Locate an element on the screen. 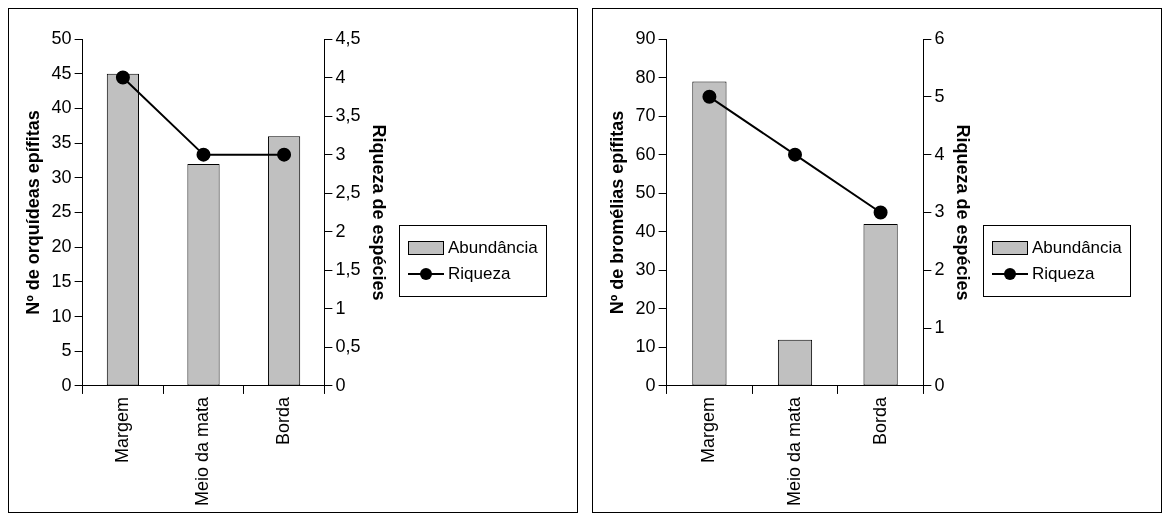 This screenshot has width=1174, height=521. y2-tick-label: 1,5 is located at coordinates (348, 269).